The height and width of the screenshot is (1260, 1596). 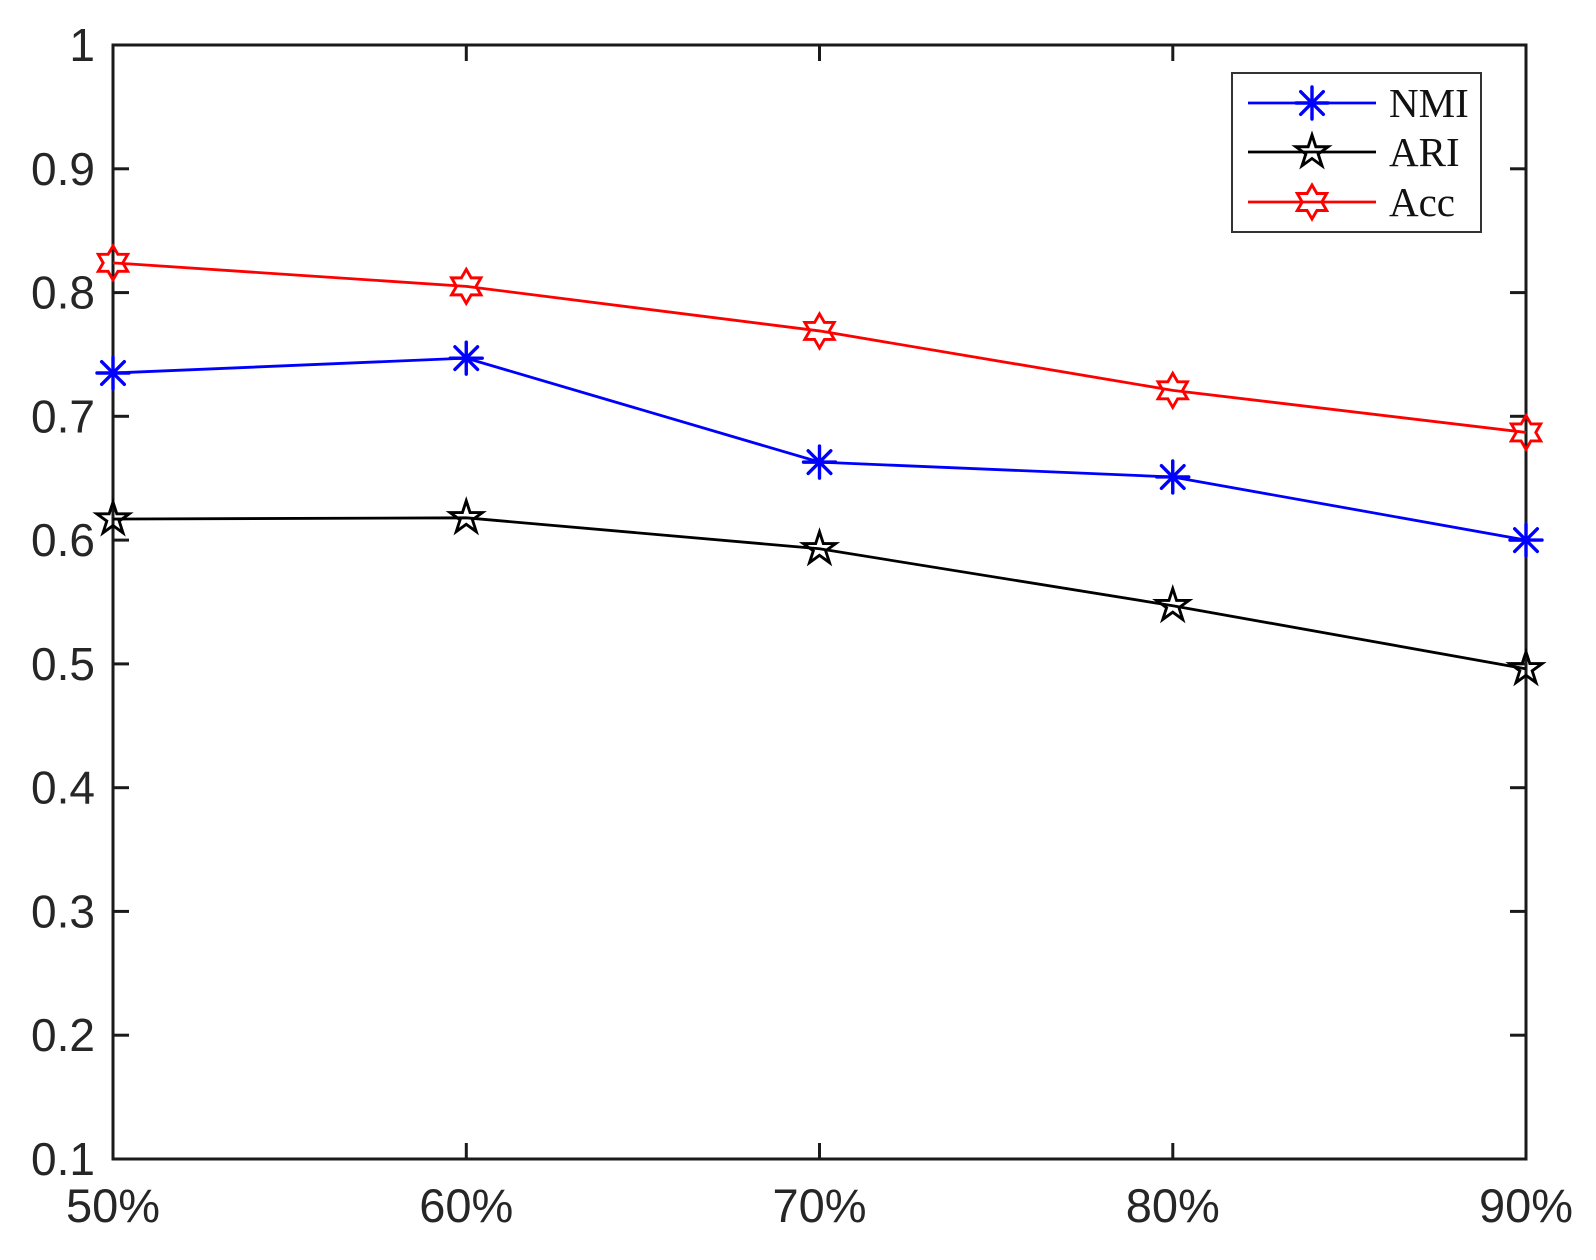 What do you see at coordinates (63, 788) in the screenshot?
I see `y-tick-label: 0.4` at bounding box center [63, 788].